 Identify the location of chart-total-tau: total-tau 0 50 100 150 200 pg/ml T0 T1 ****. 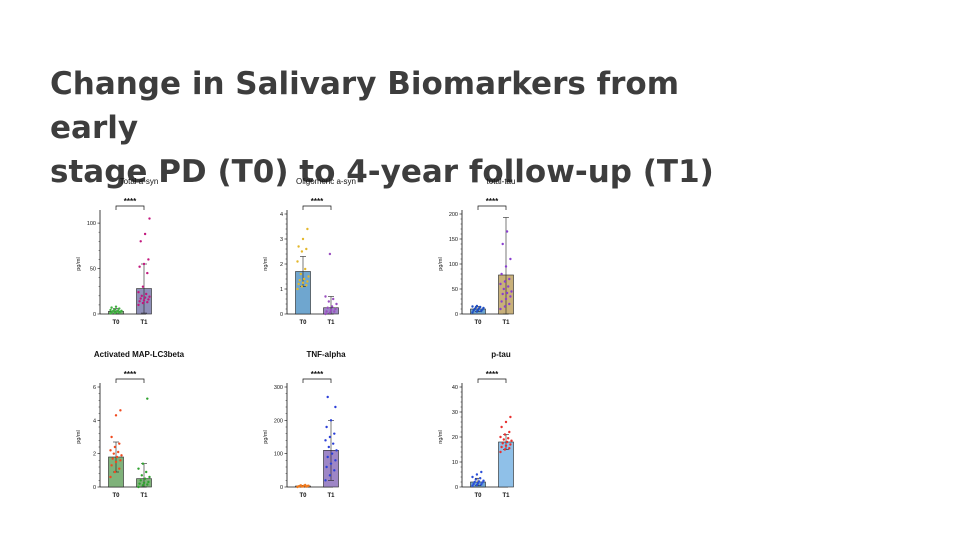
(505, 252).